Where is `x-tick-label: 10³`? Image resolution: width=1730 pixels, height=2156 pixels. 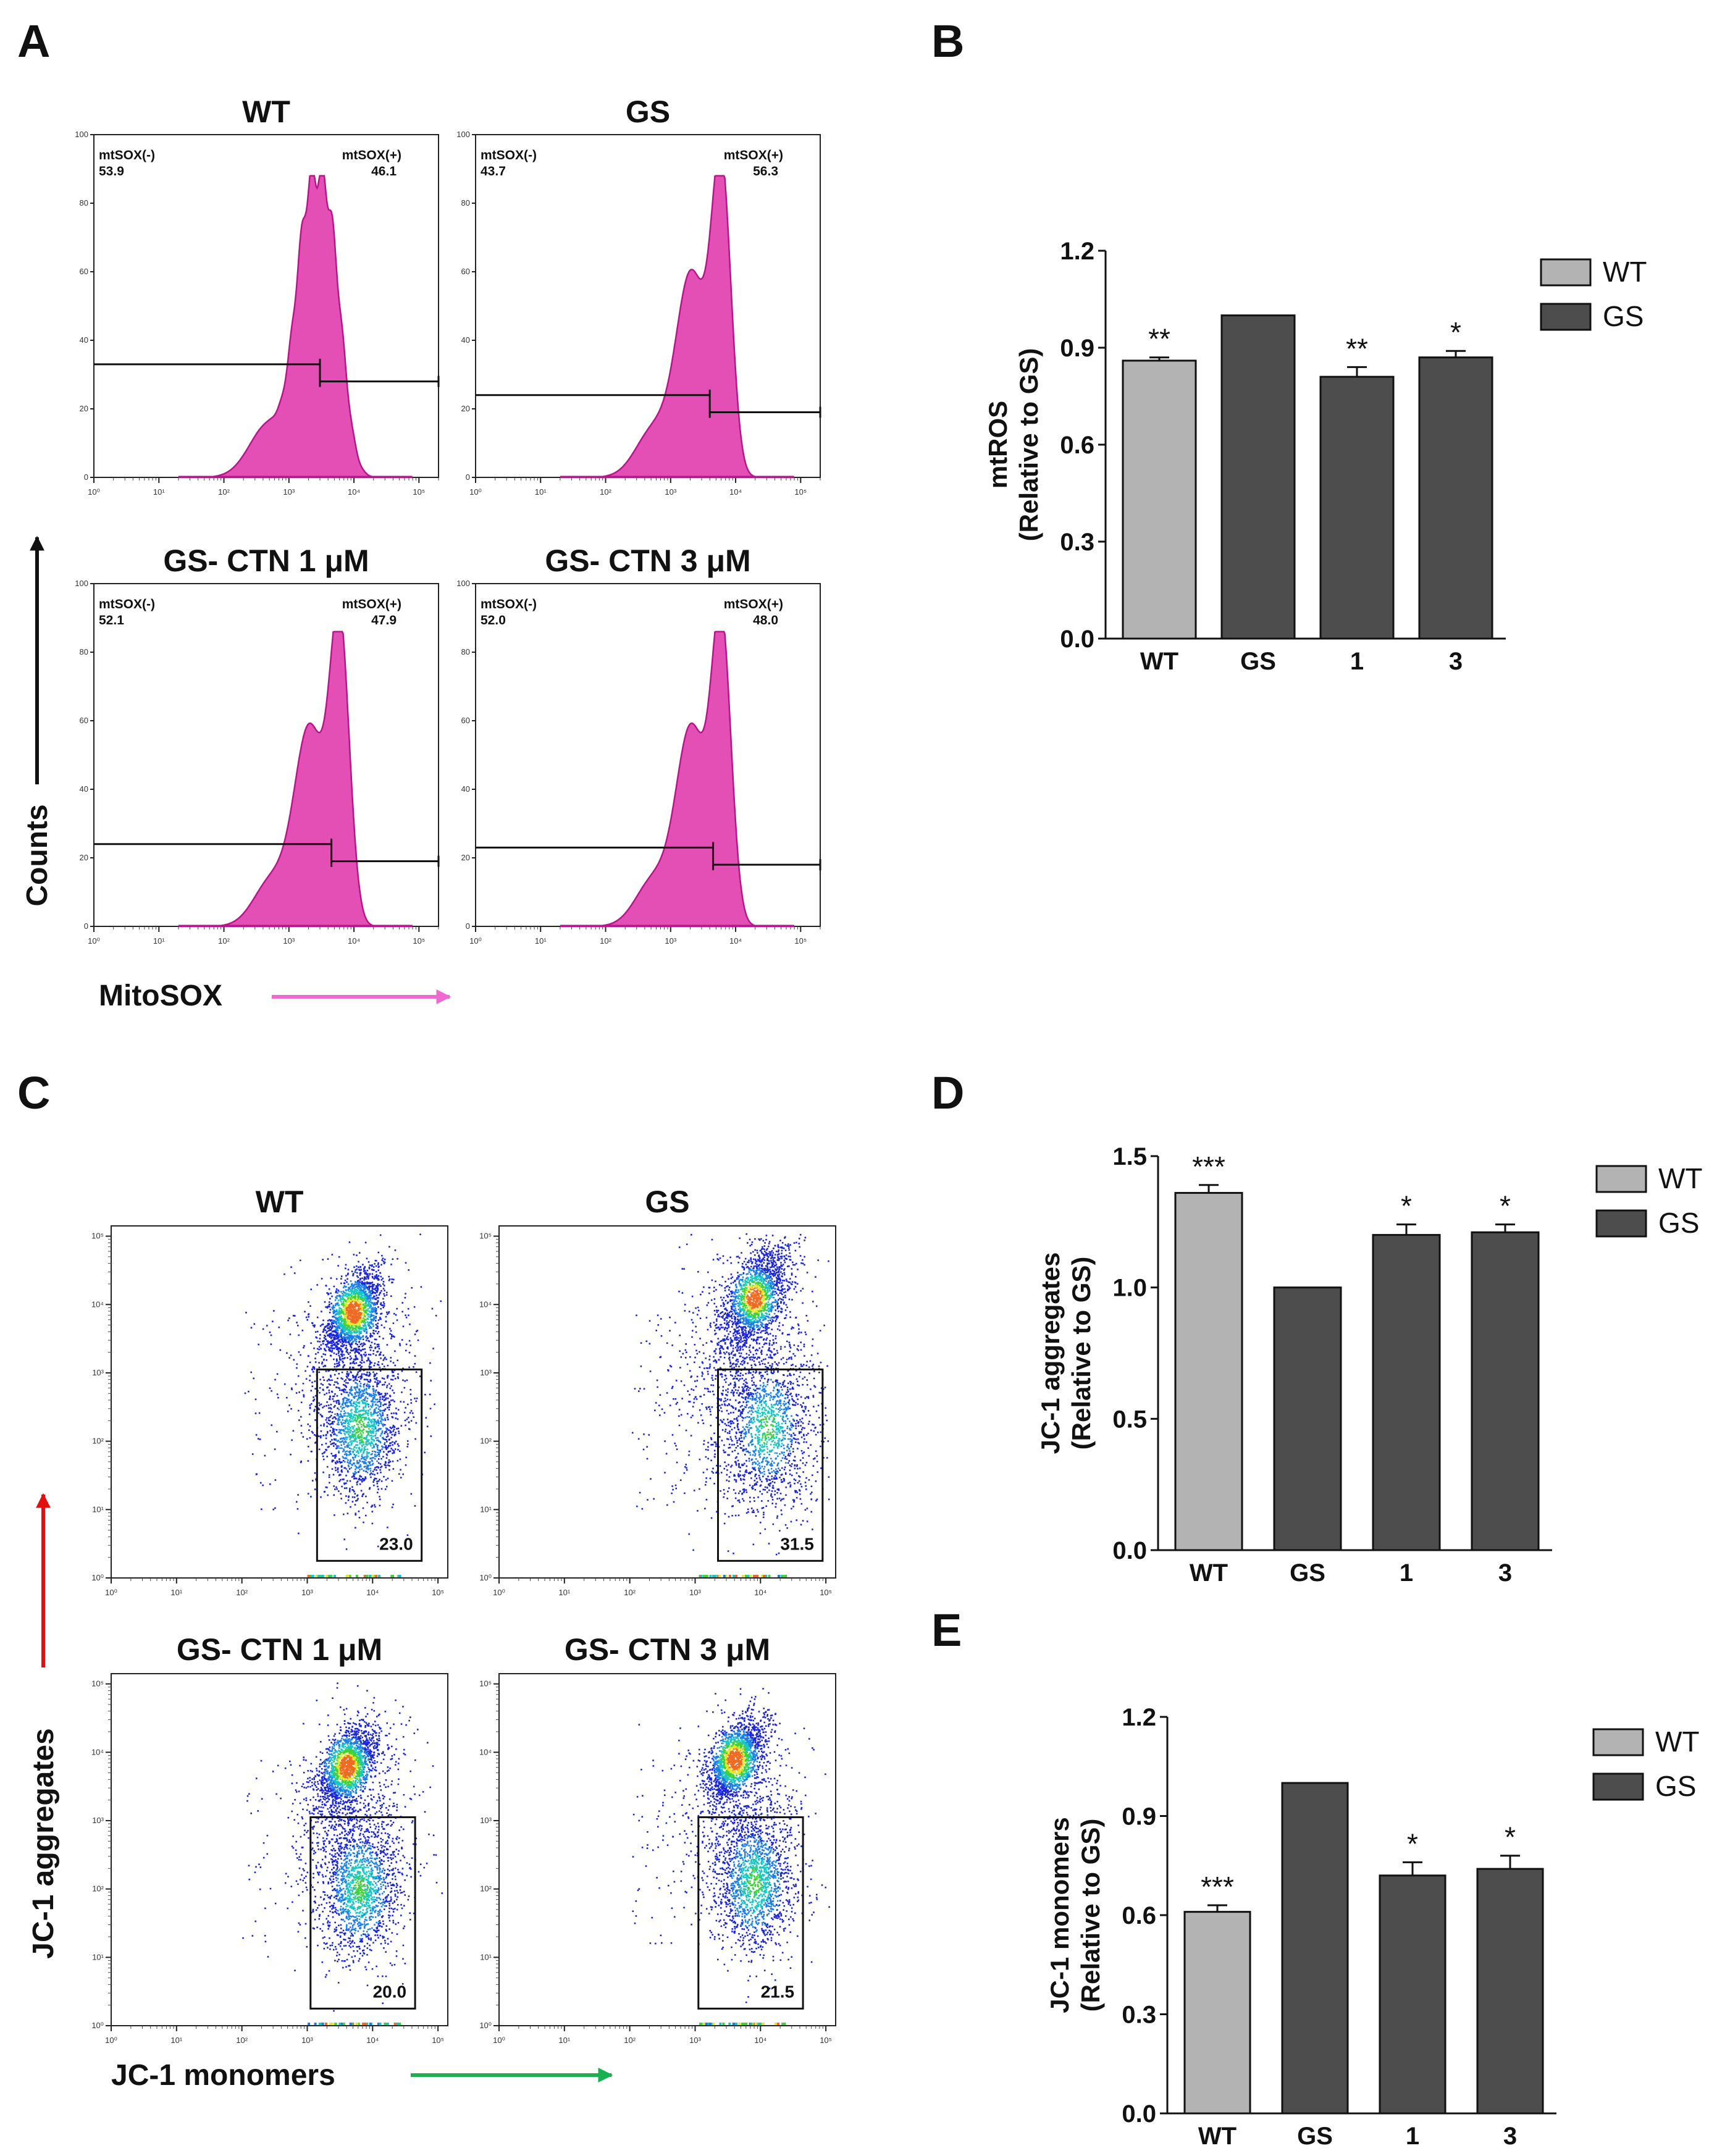
x-tick-label: 10³ is located at coordinates (289, 492).